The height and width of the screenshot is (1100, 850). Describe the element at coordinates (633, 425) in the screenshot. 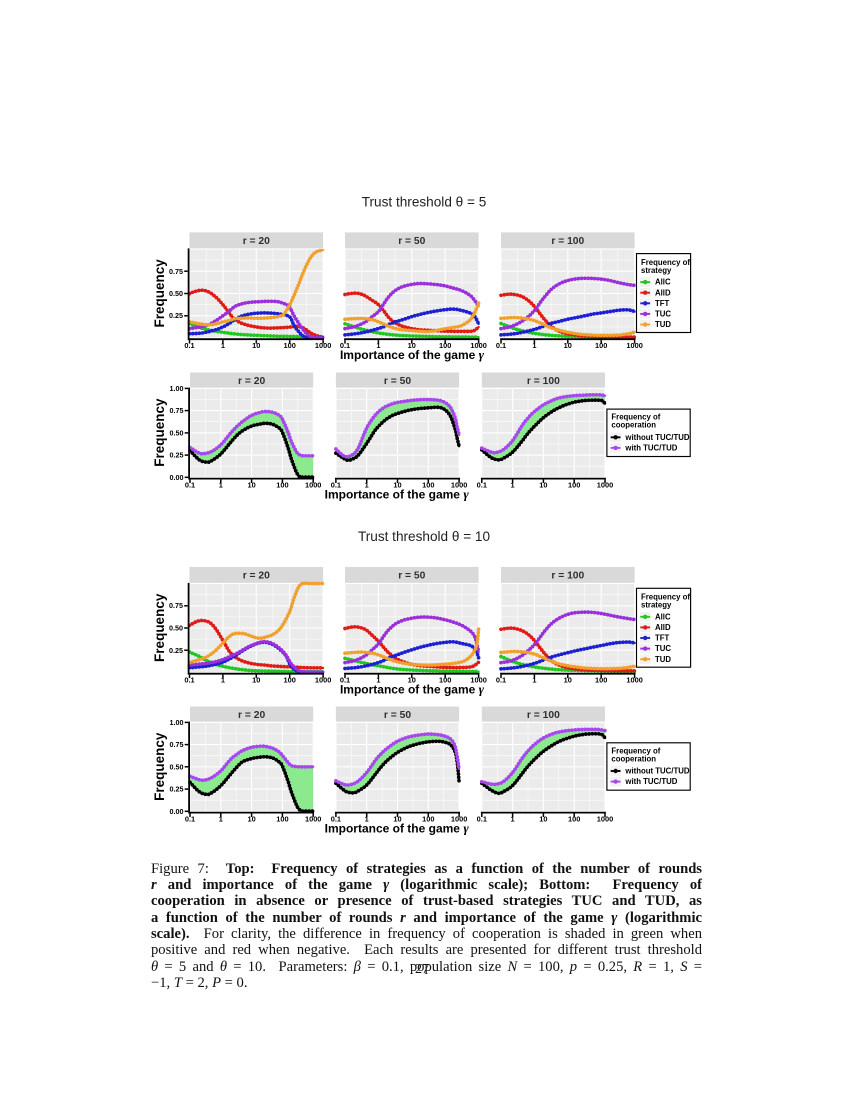

I see `svg-text: cooperation` at that location.